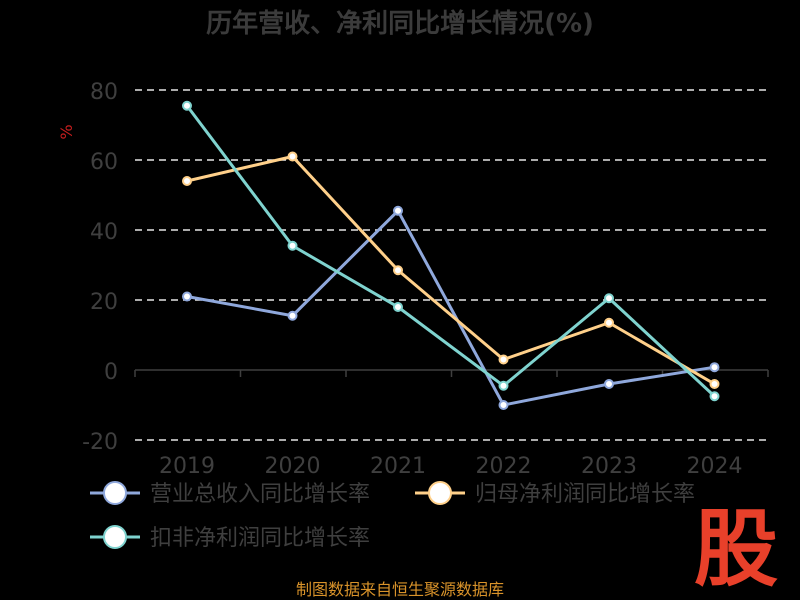  Describe the element at coordinates (293, 466) in the screenshot. I see `x-tick-label: 2020` at that location.